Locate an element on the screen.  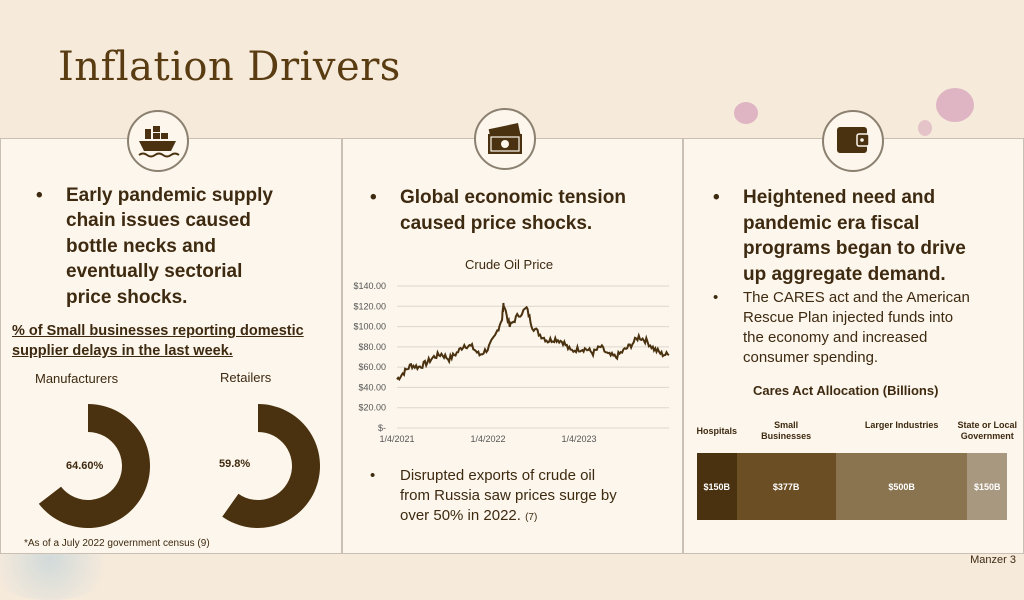
wallet-icon is located at coordinates (853, 140).